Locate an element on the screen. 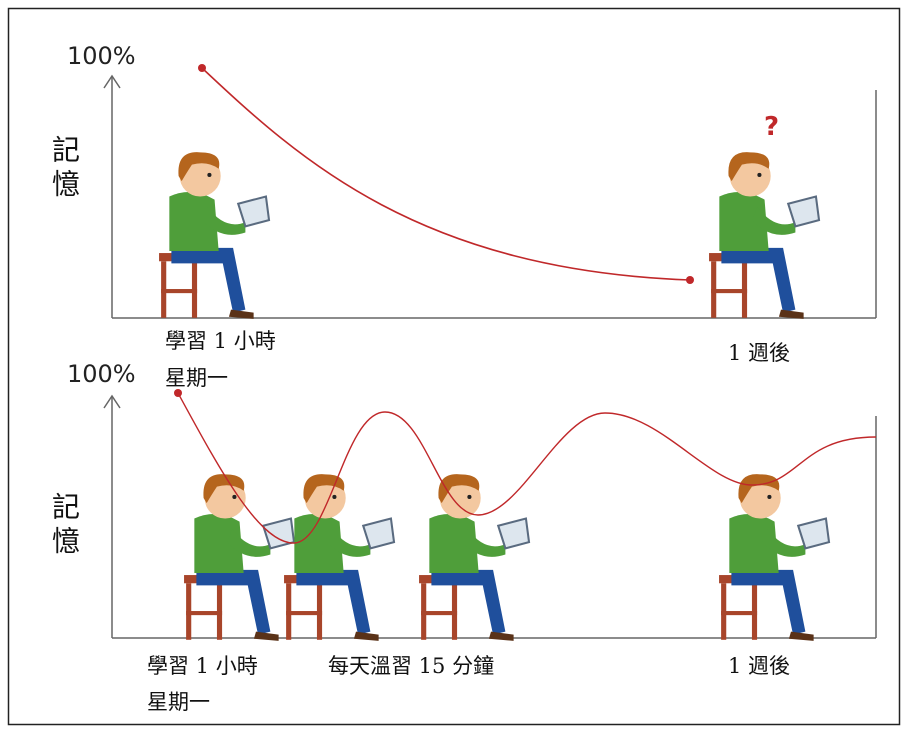  review-label: 每天溫習 15 分鐘 is located at coordinates (411, 666).